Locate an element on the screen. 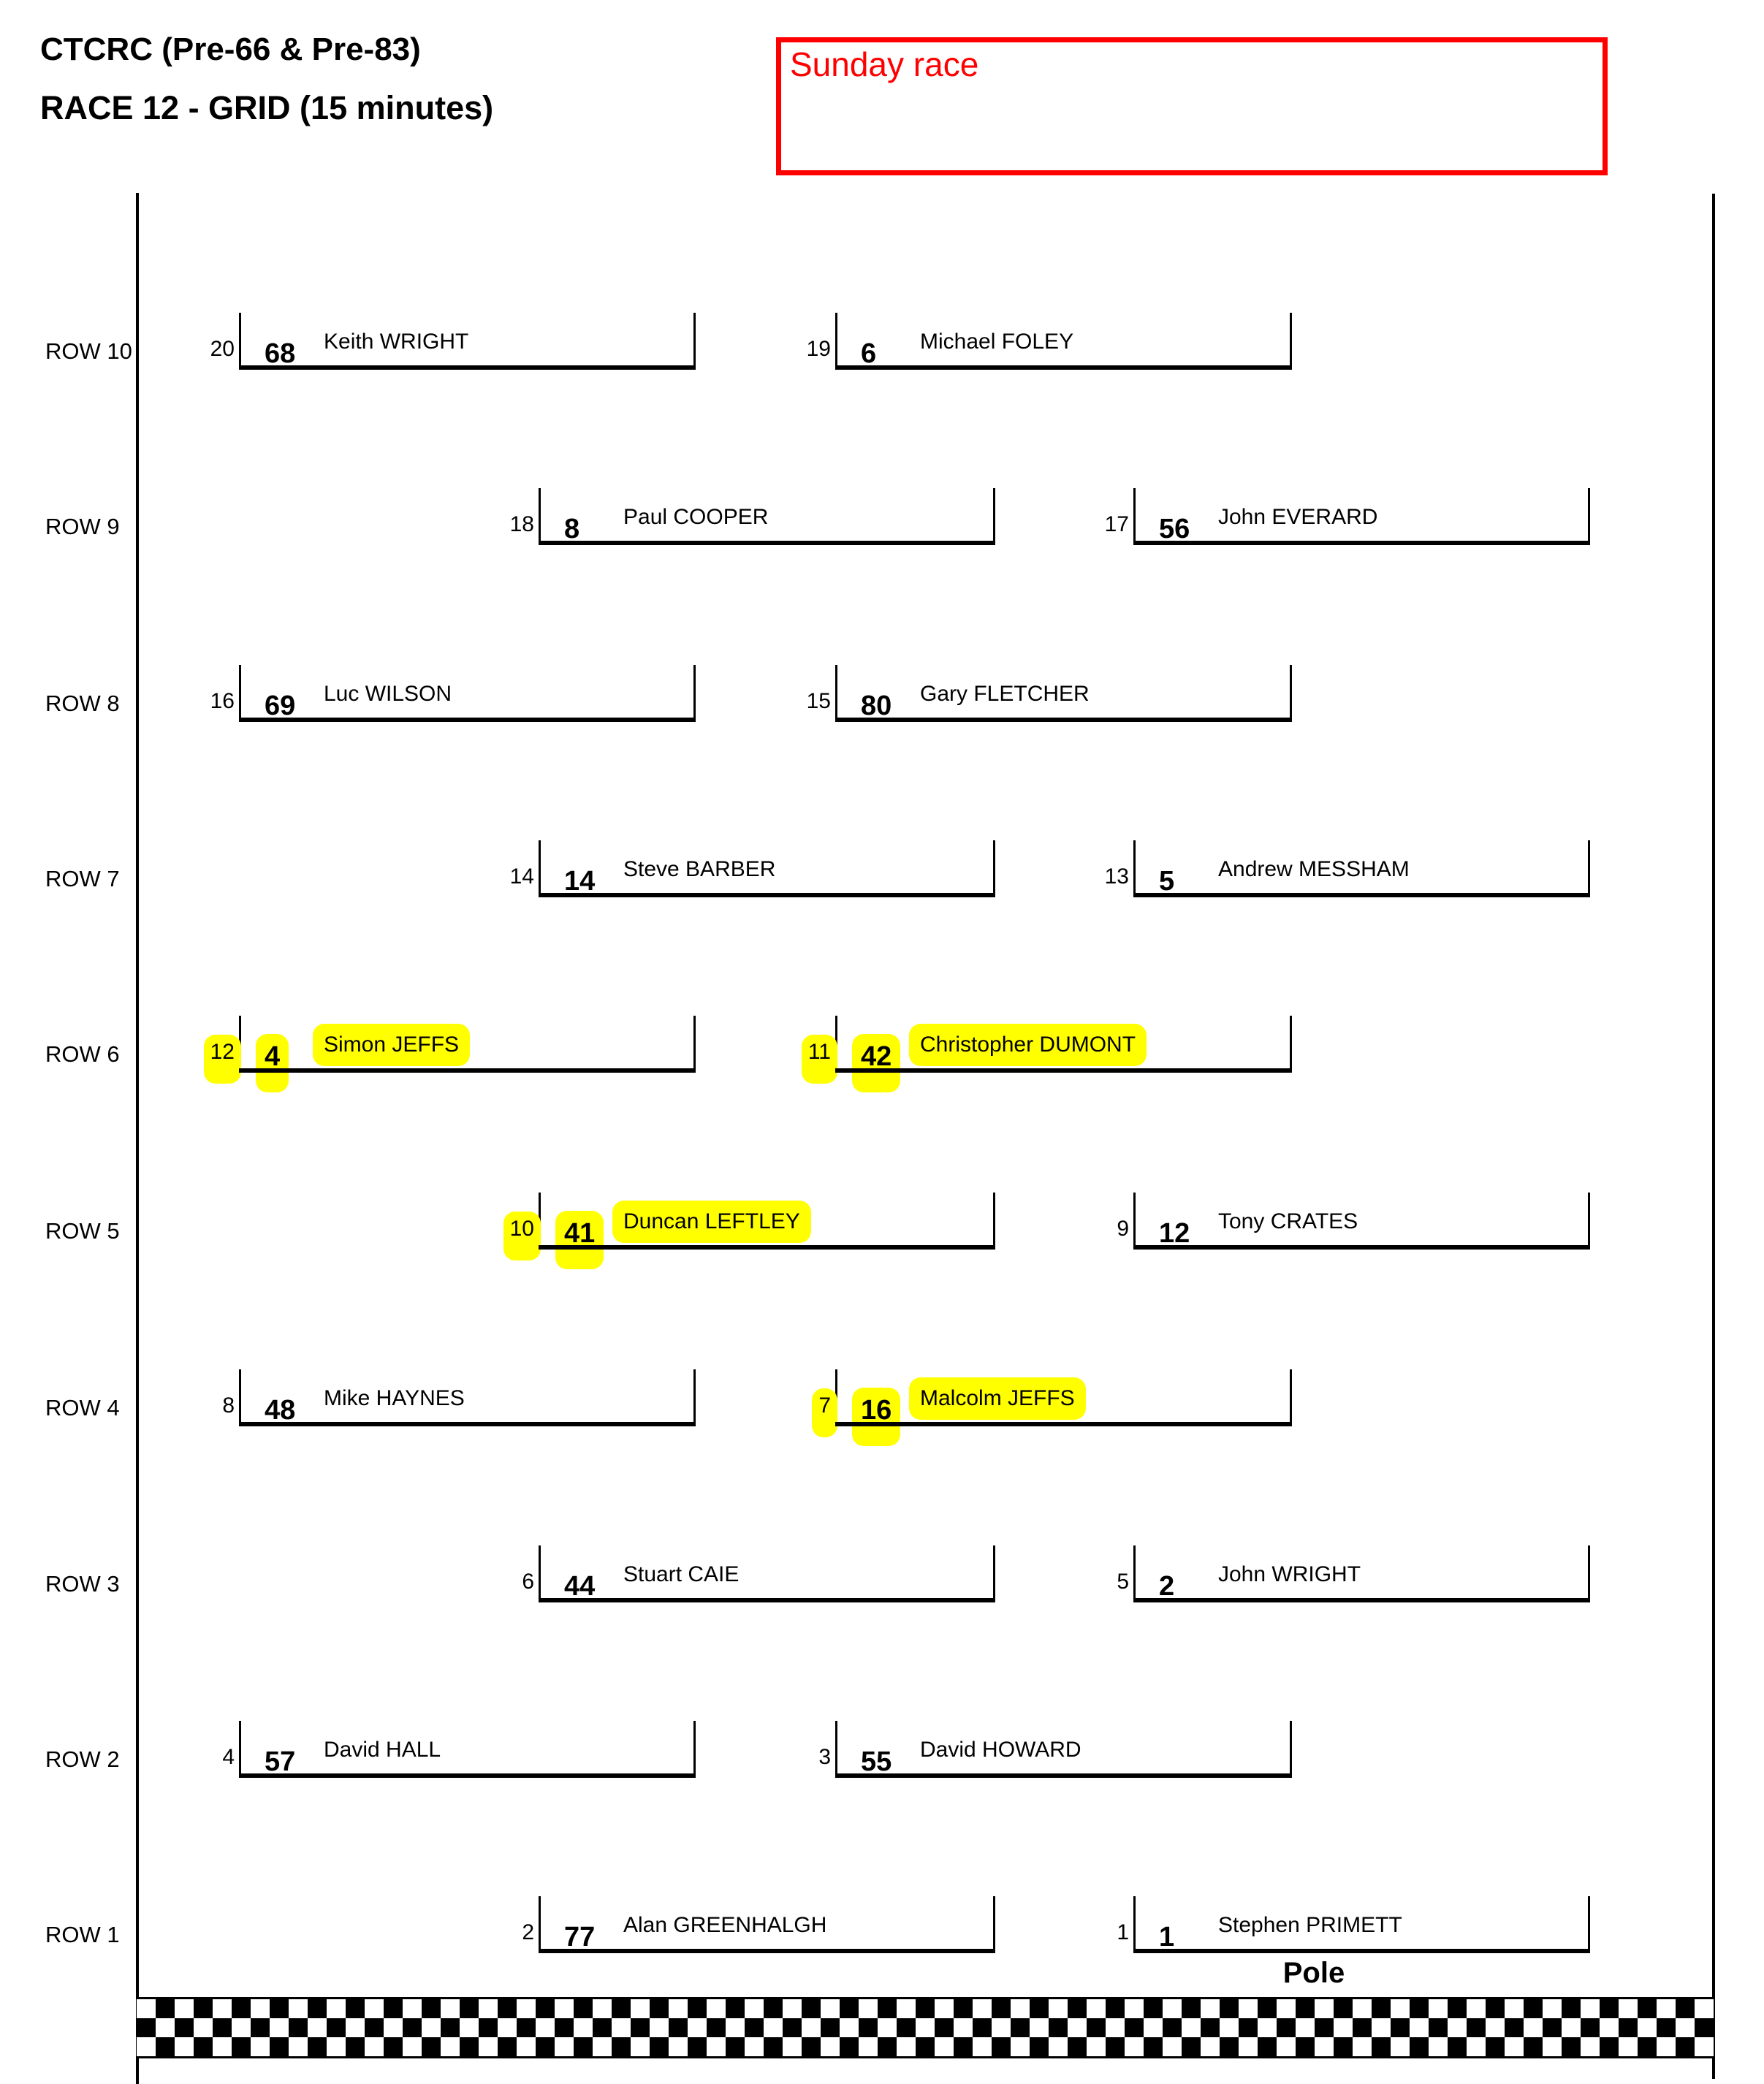  grid-slot: 6 44 Stuart CAIE is located at coordinates (758, 1573).